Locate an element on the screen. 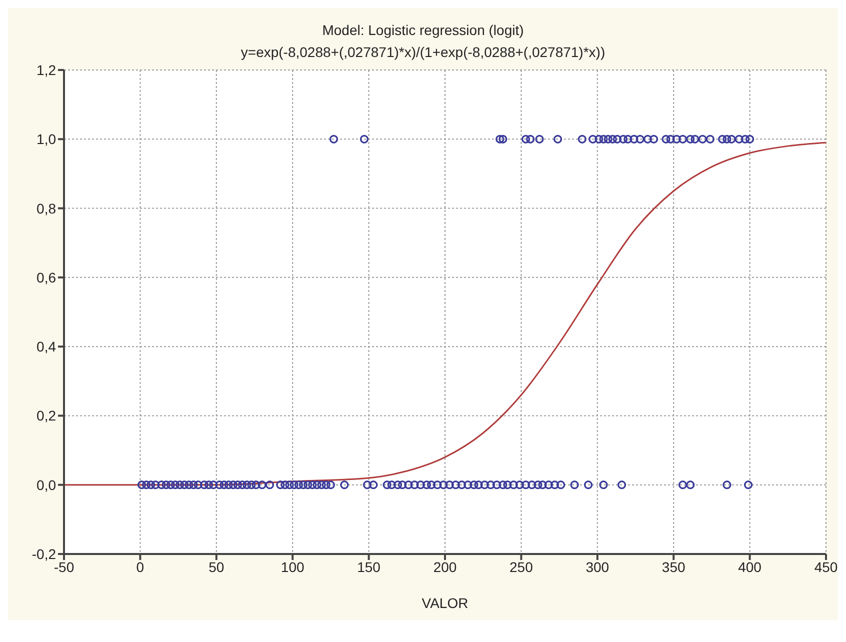  x-tick-label: 250 is located at coordinates (522, 566).